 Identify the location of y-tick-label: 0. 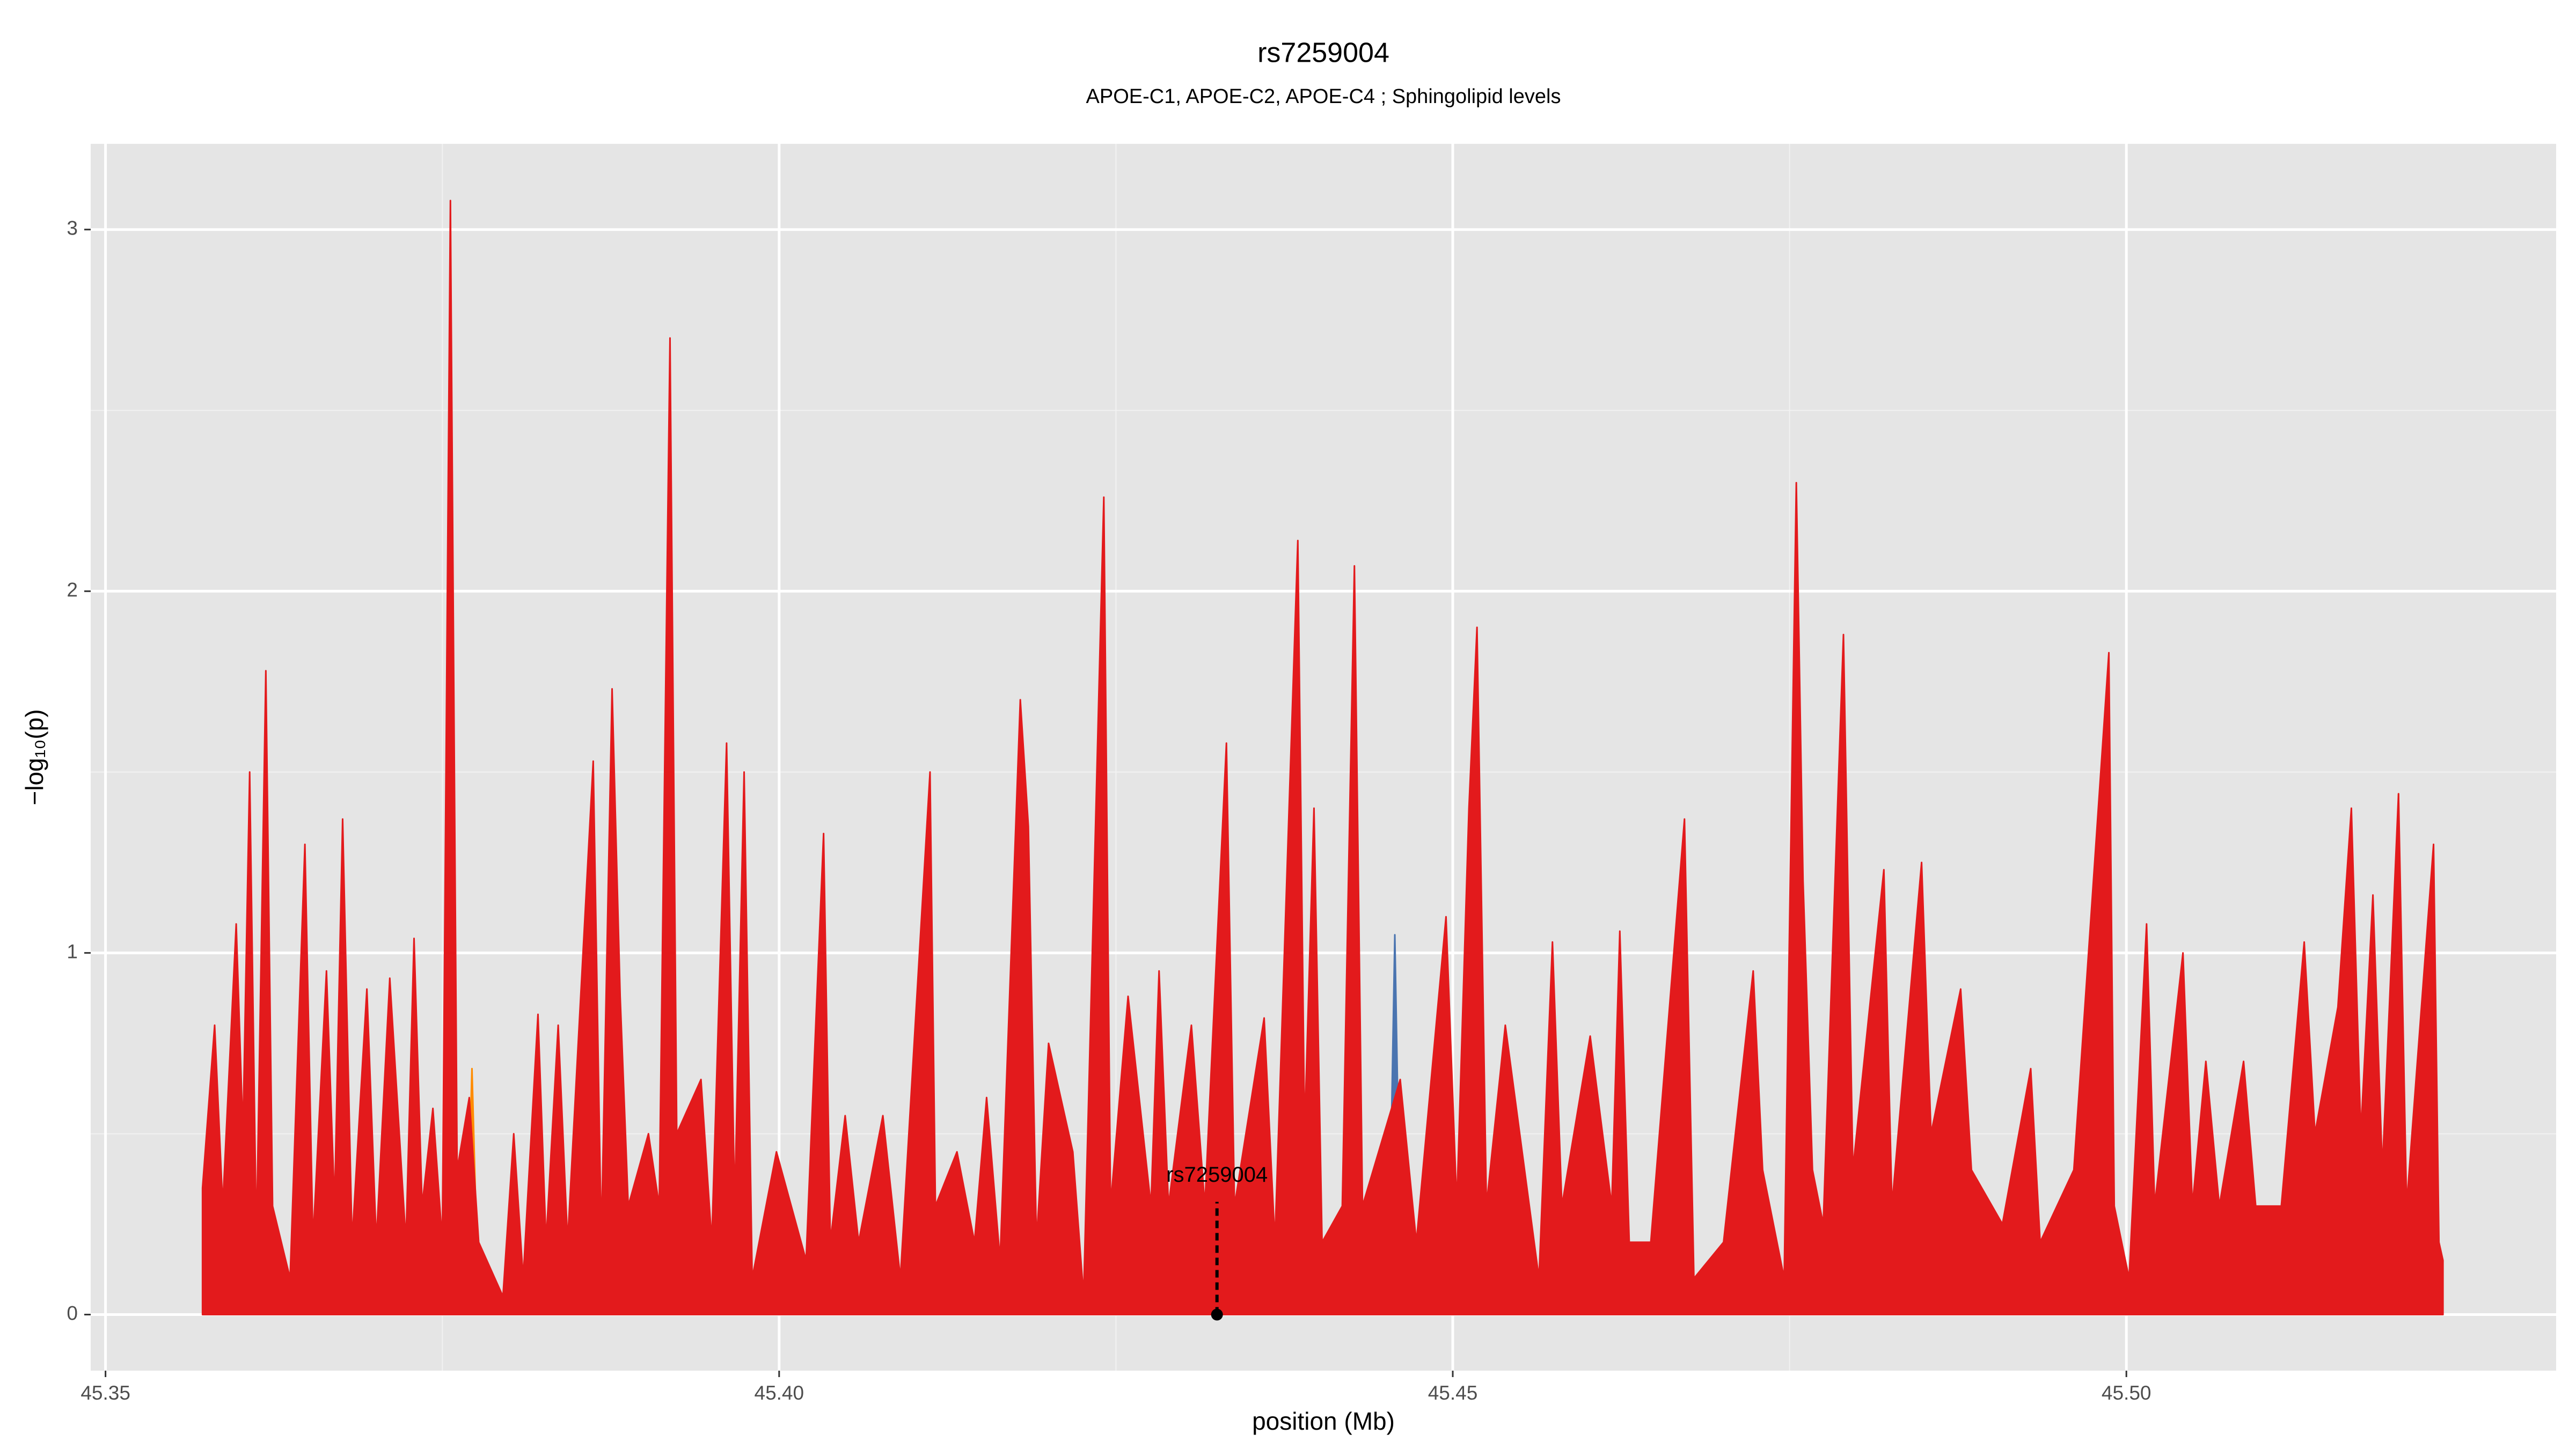
(72, 1313).